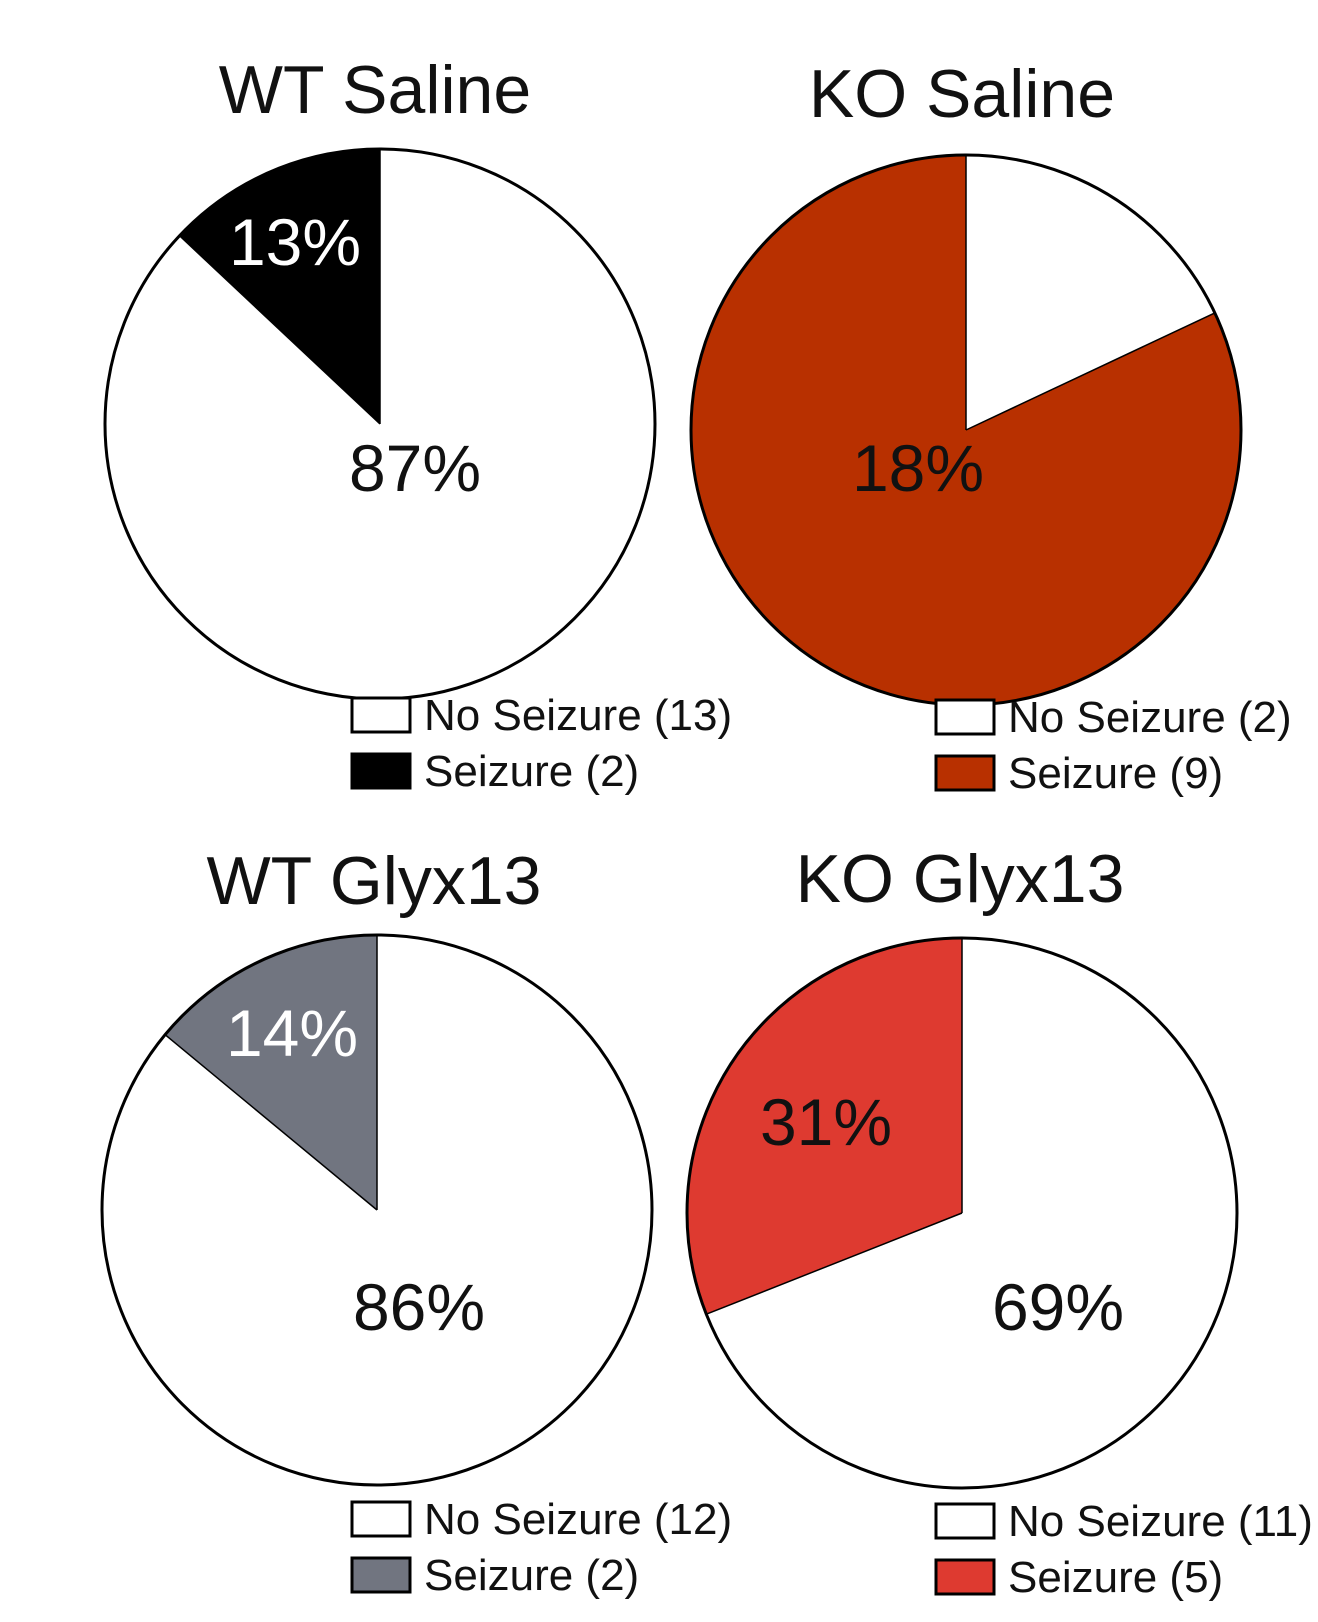 This screenshot has height=1622, width=1318. I want to click on legend-label: No Seizure (12), so click(578, 1519).